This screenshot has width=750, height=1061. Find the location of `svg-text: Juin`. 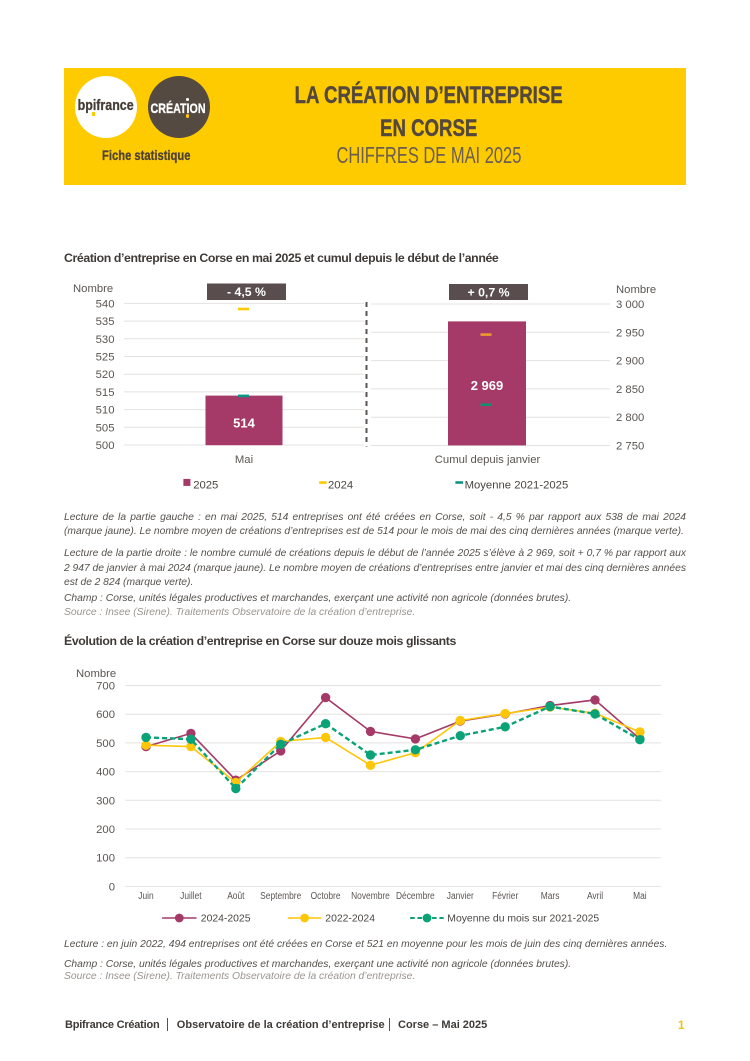

svg-text: Juin is located at coordinates (145, 896).